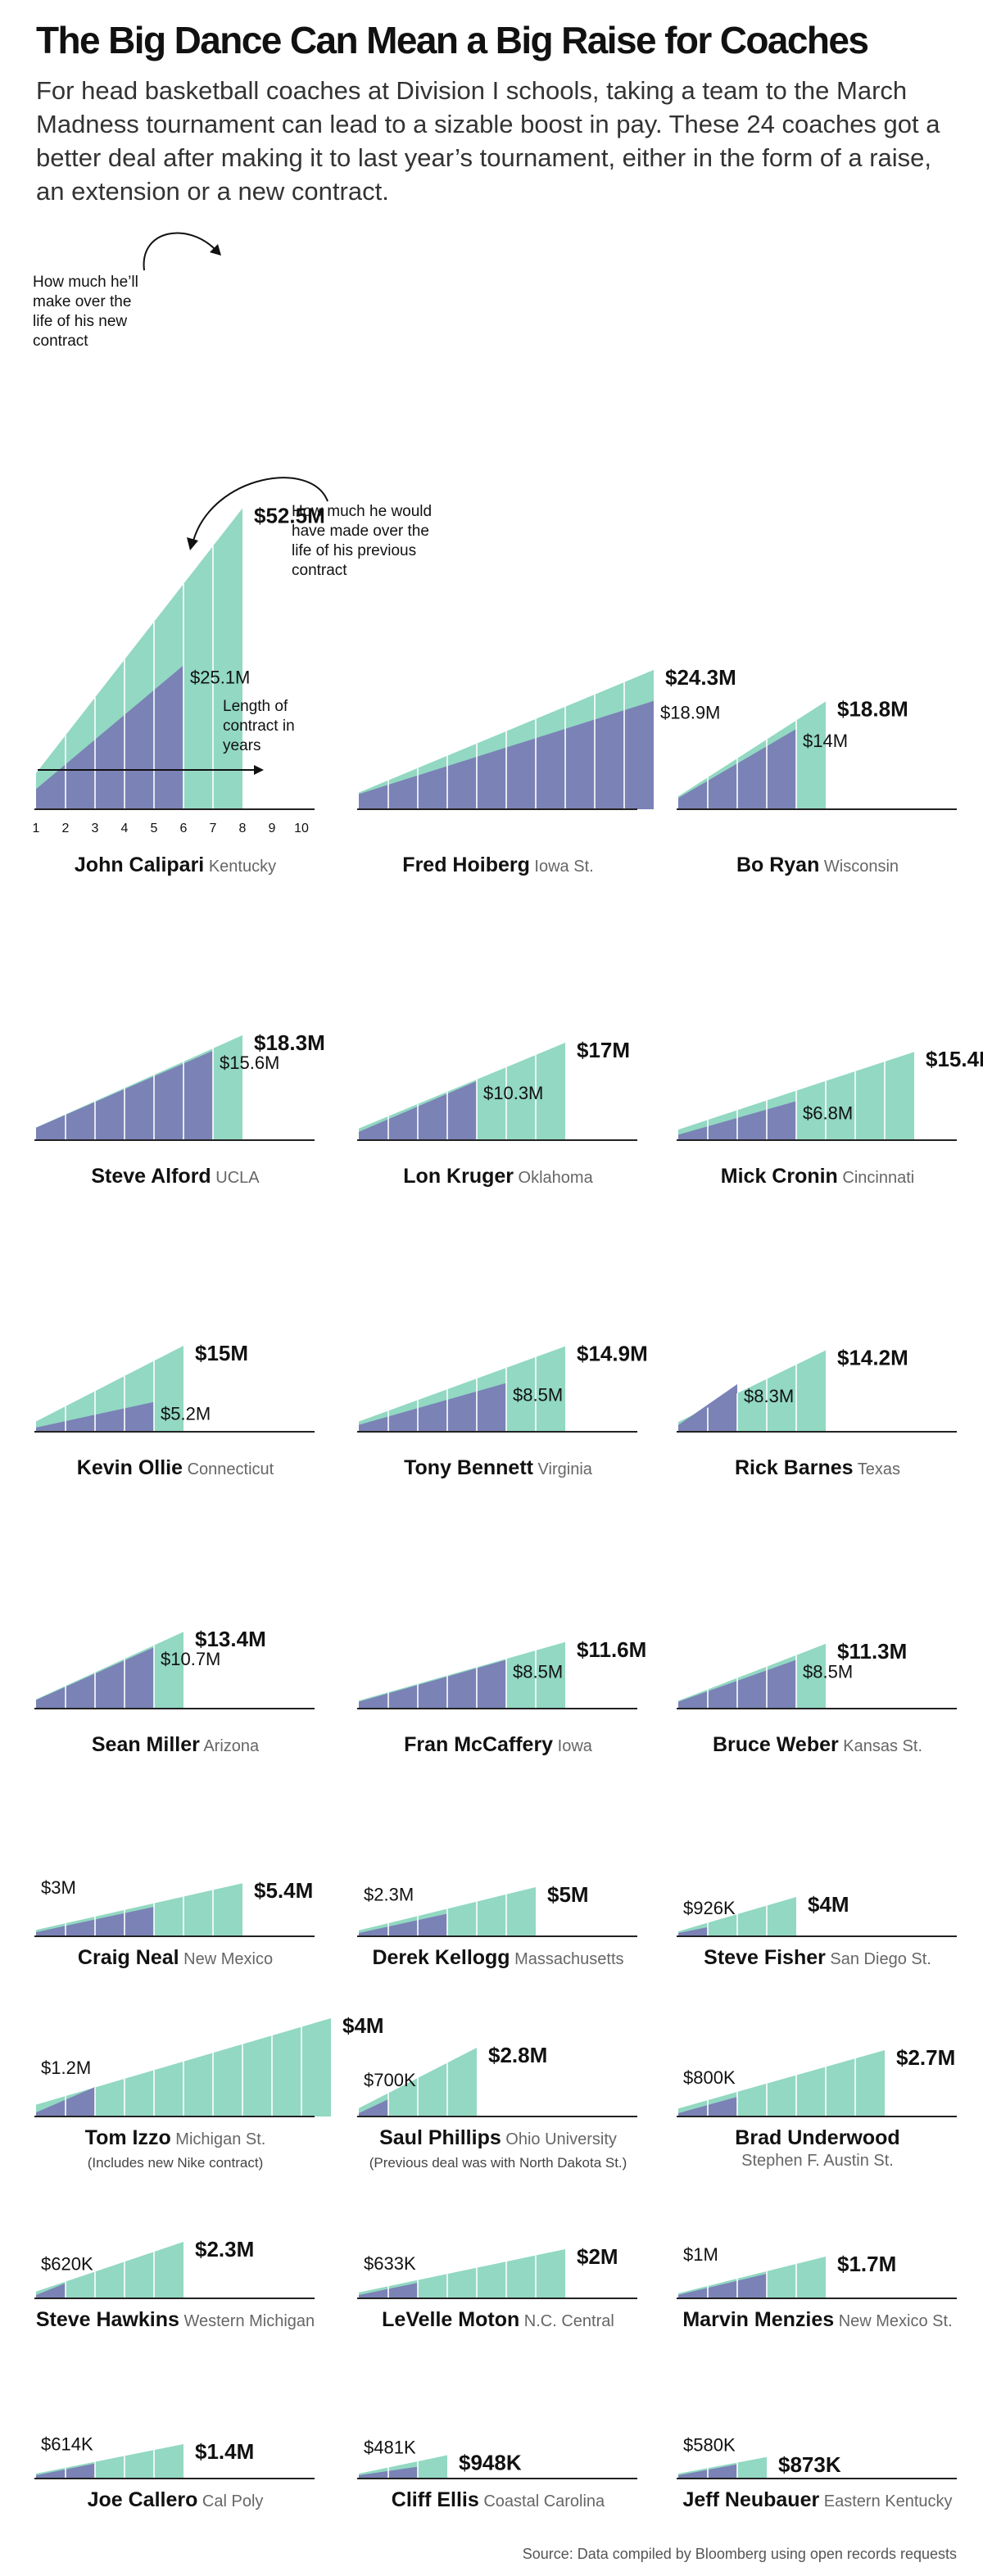  Describe the element at coordinates (389, 1894) in the screenshot. I see `previous-total-label: $2.3M` at that location.